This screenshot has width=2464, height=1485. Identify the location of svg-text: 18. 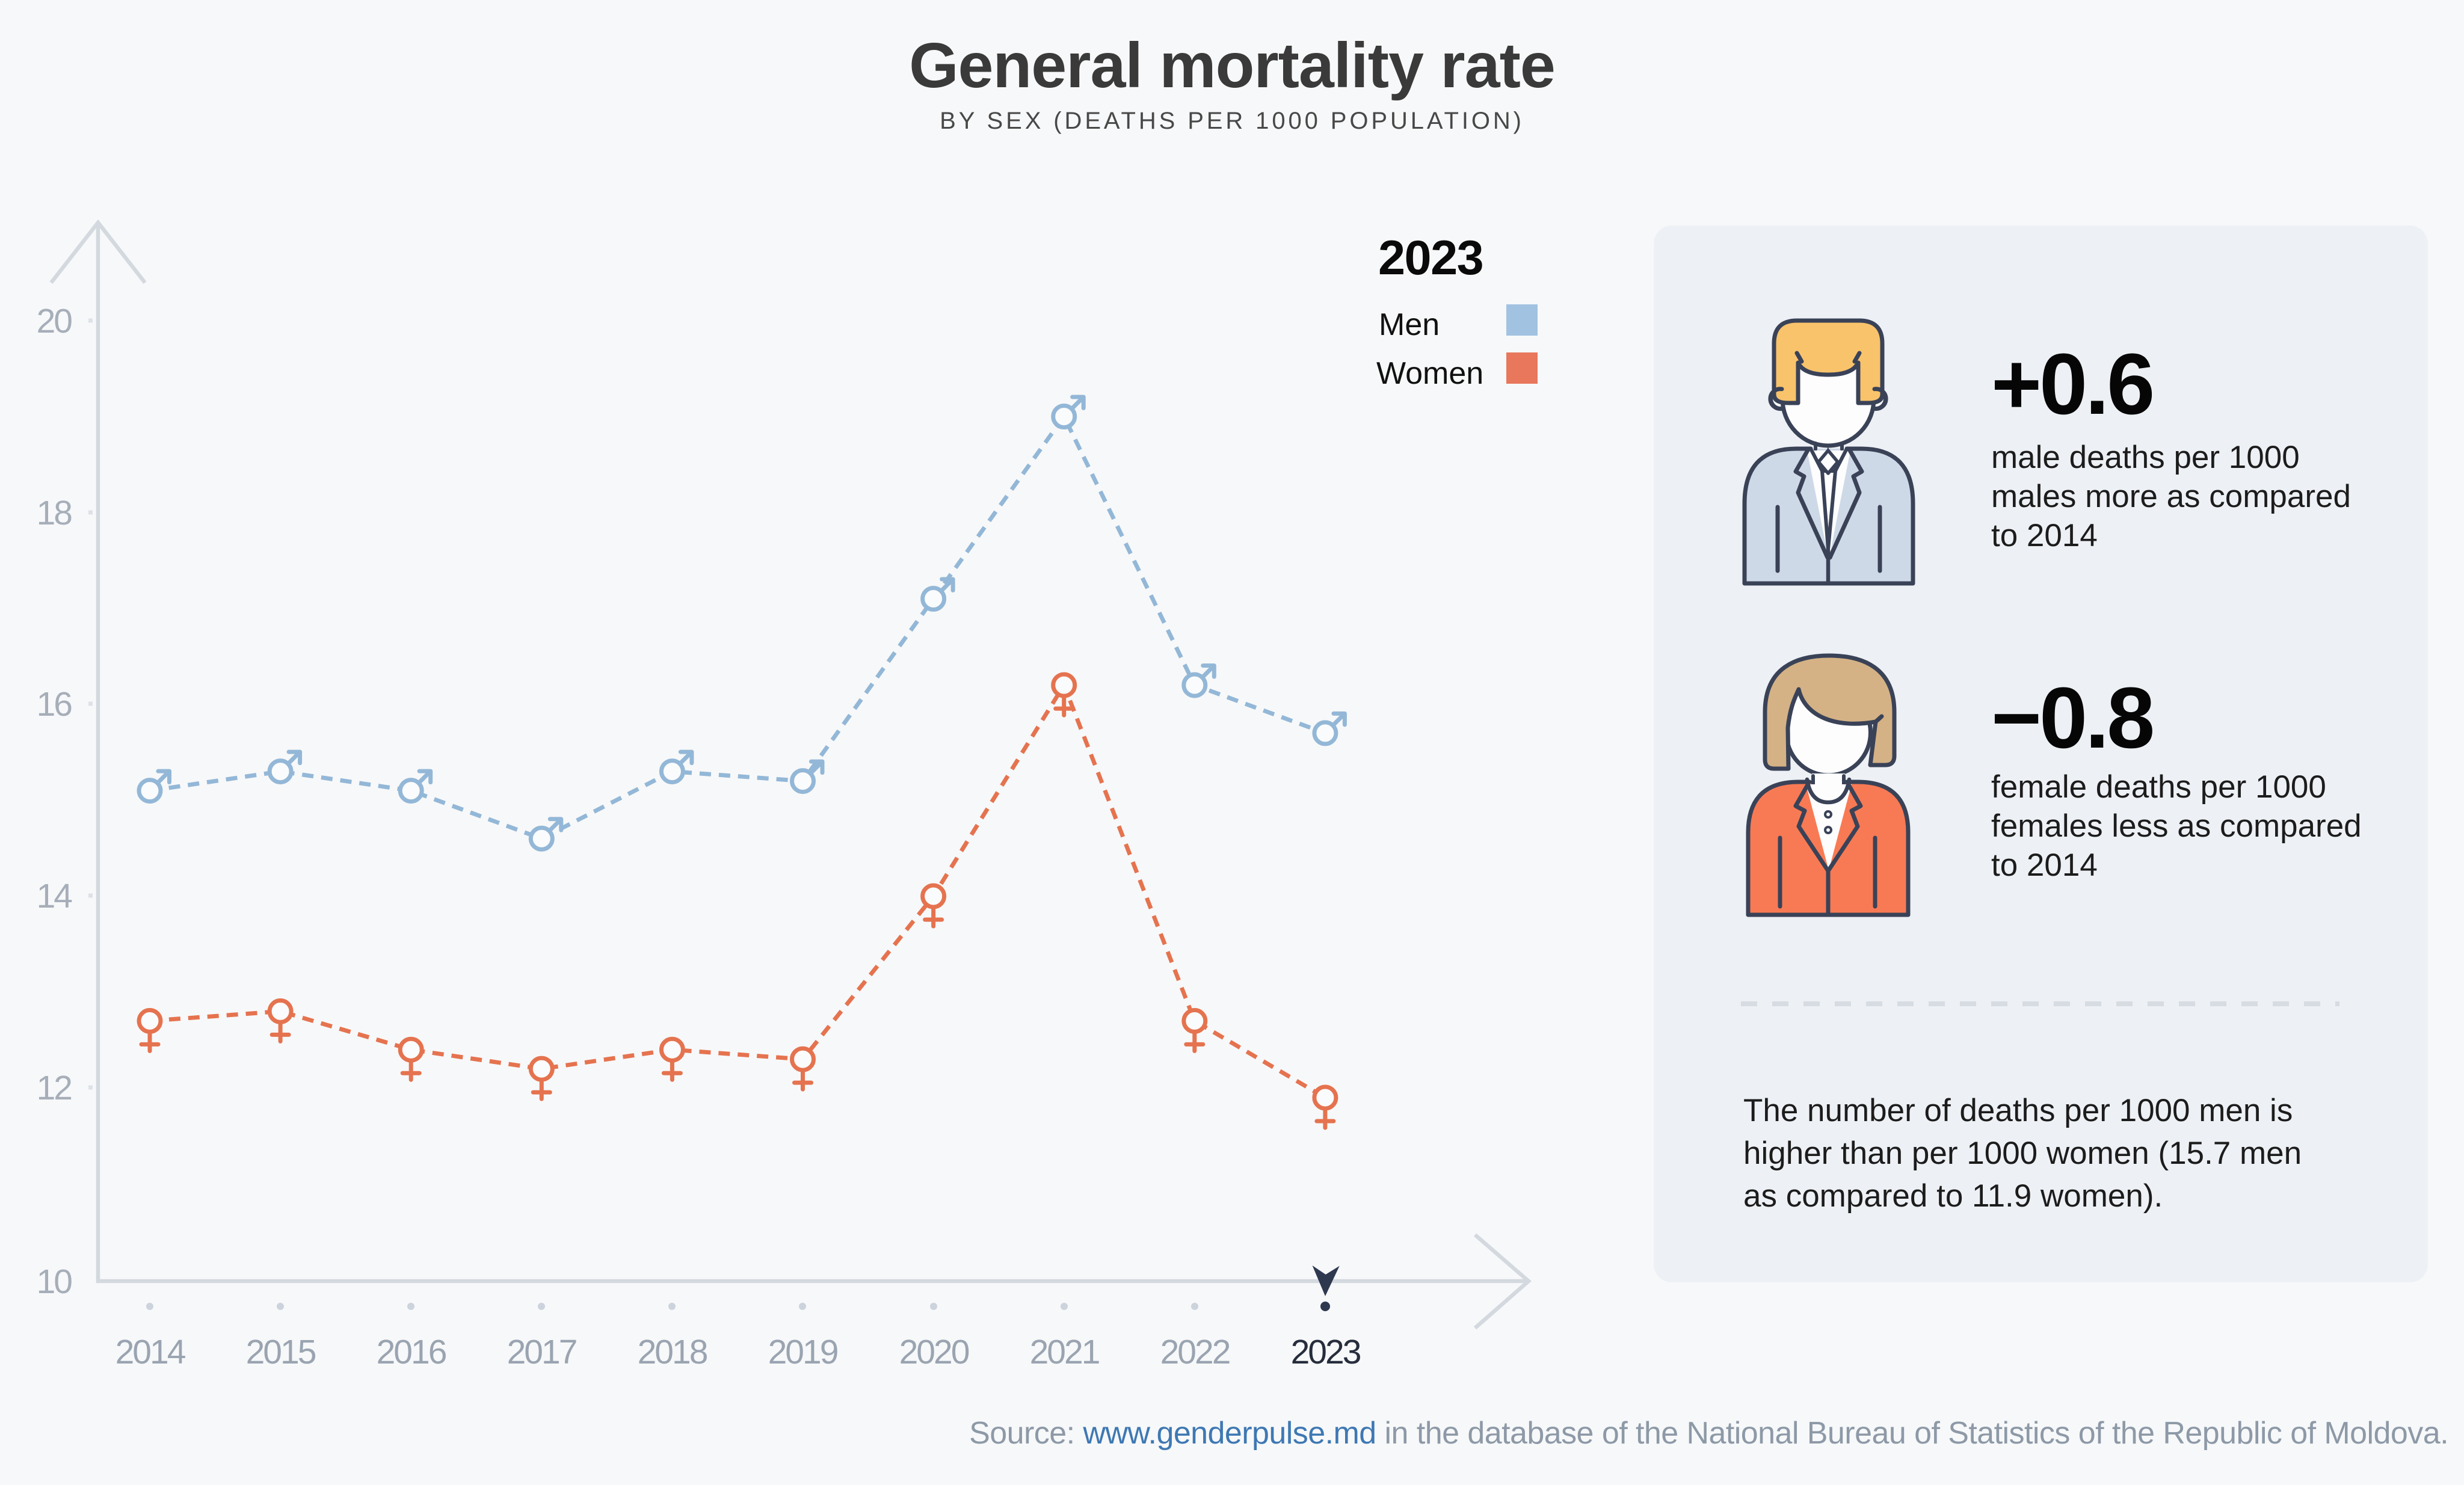
(55, 513).